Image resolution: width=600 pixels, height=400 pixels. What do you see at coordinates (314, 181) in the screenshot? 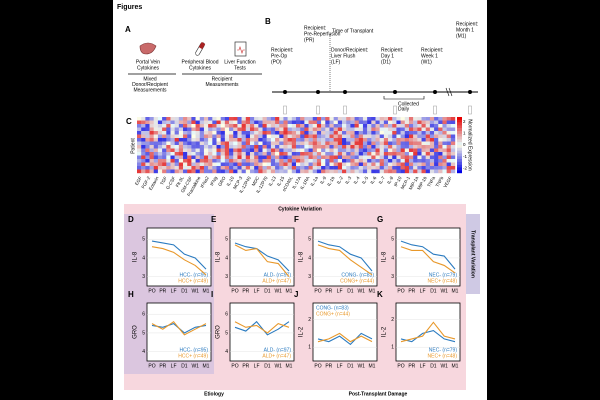
I see `cytokine-label: IL-1a` at bounding box center [314, 181].